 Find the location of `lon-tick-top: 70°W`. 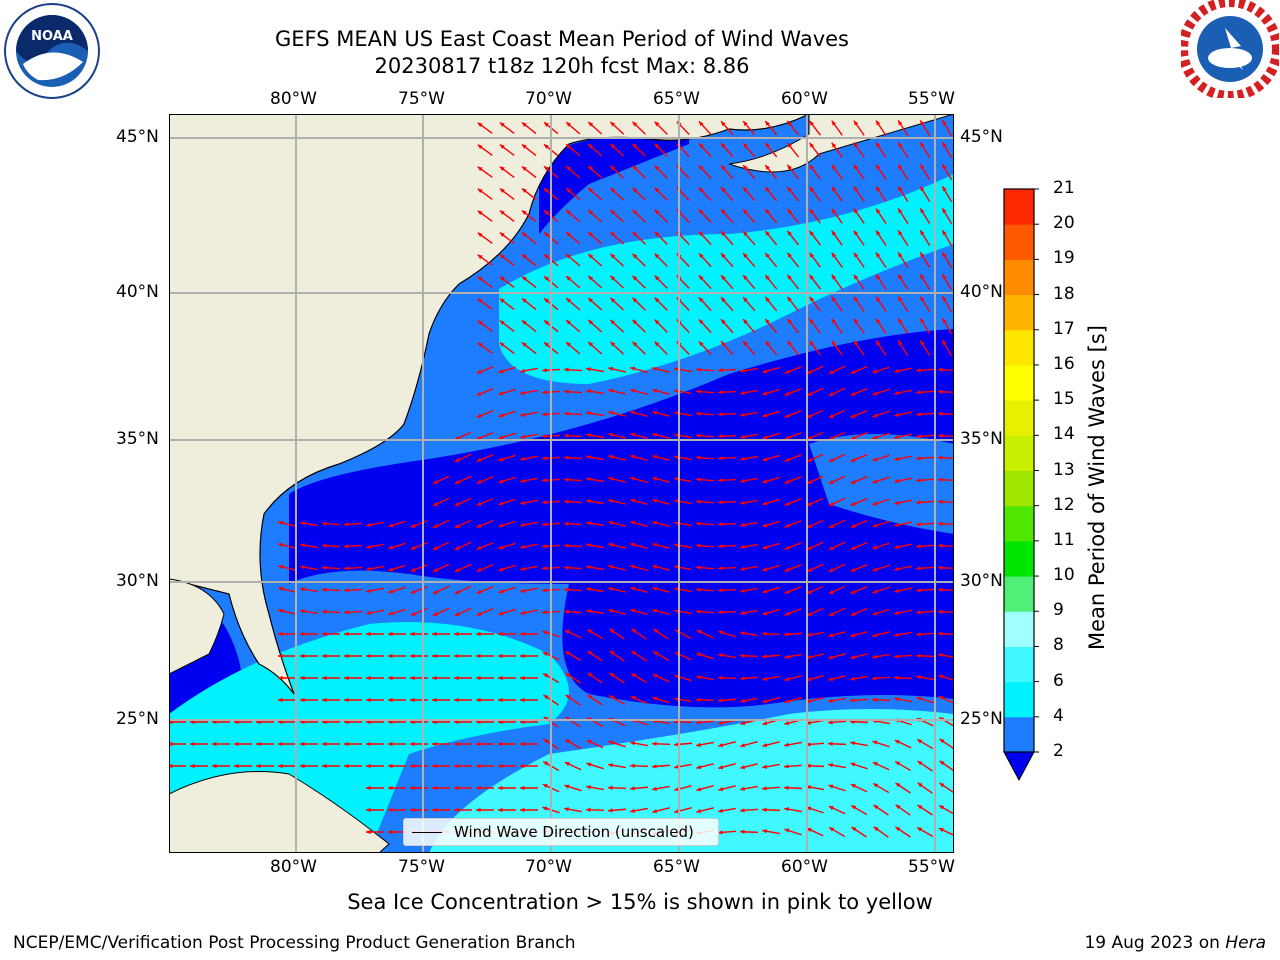

lon-tick-top: 70°W is located at coordinates (548, 99).